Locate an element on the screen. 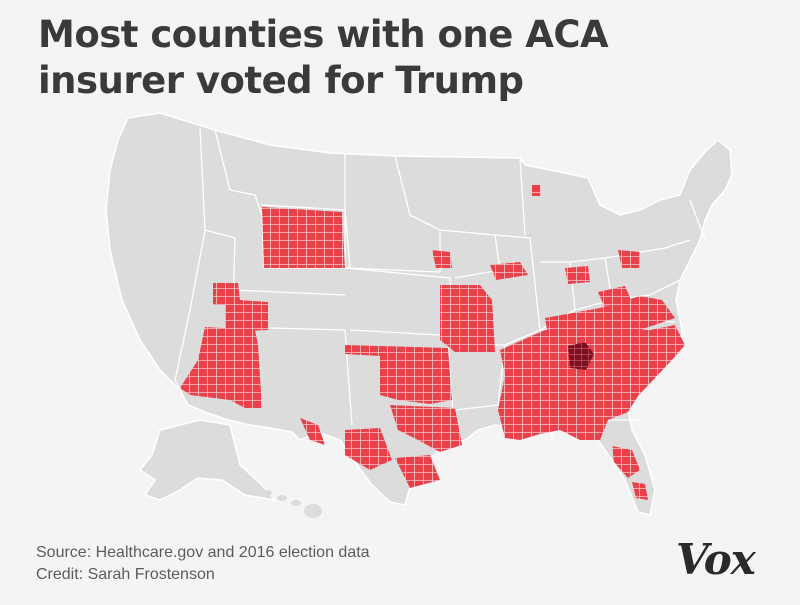  tennessee-dark-cluster is located at coordinates (581, 356).